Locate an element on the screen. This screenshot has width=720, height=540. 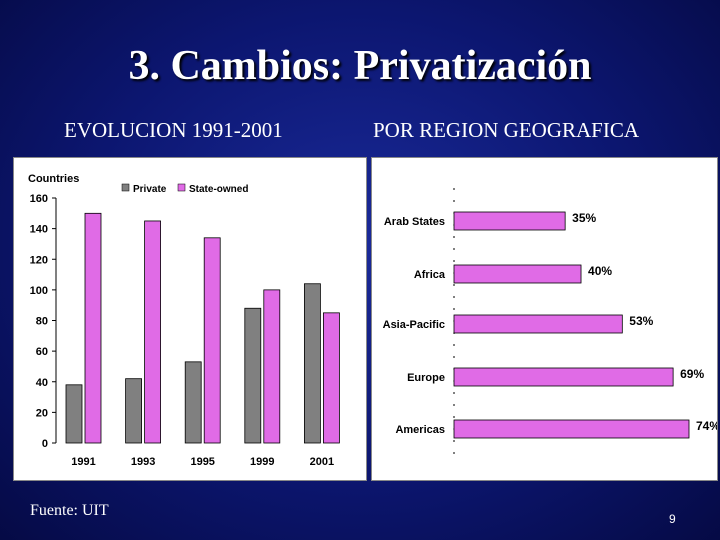
legend-swatch-private is located at coordinates (125, 187).